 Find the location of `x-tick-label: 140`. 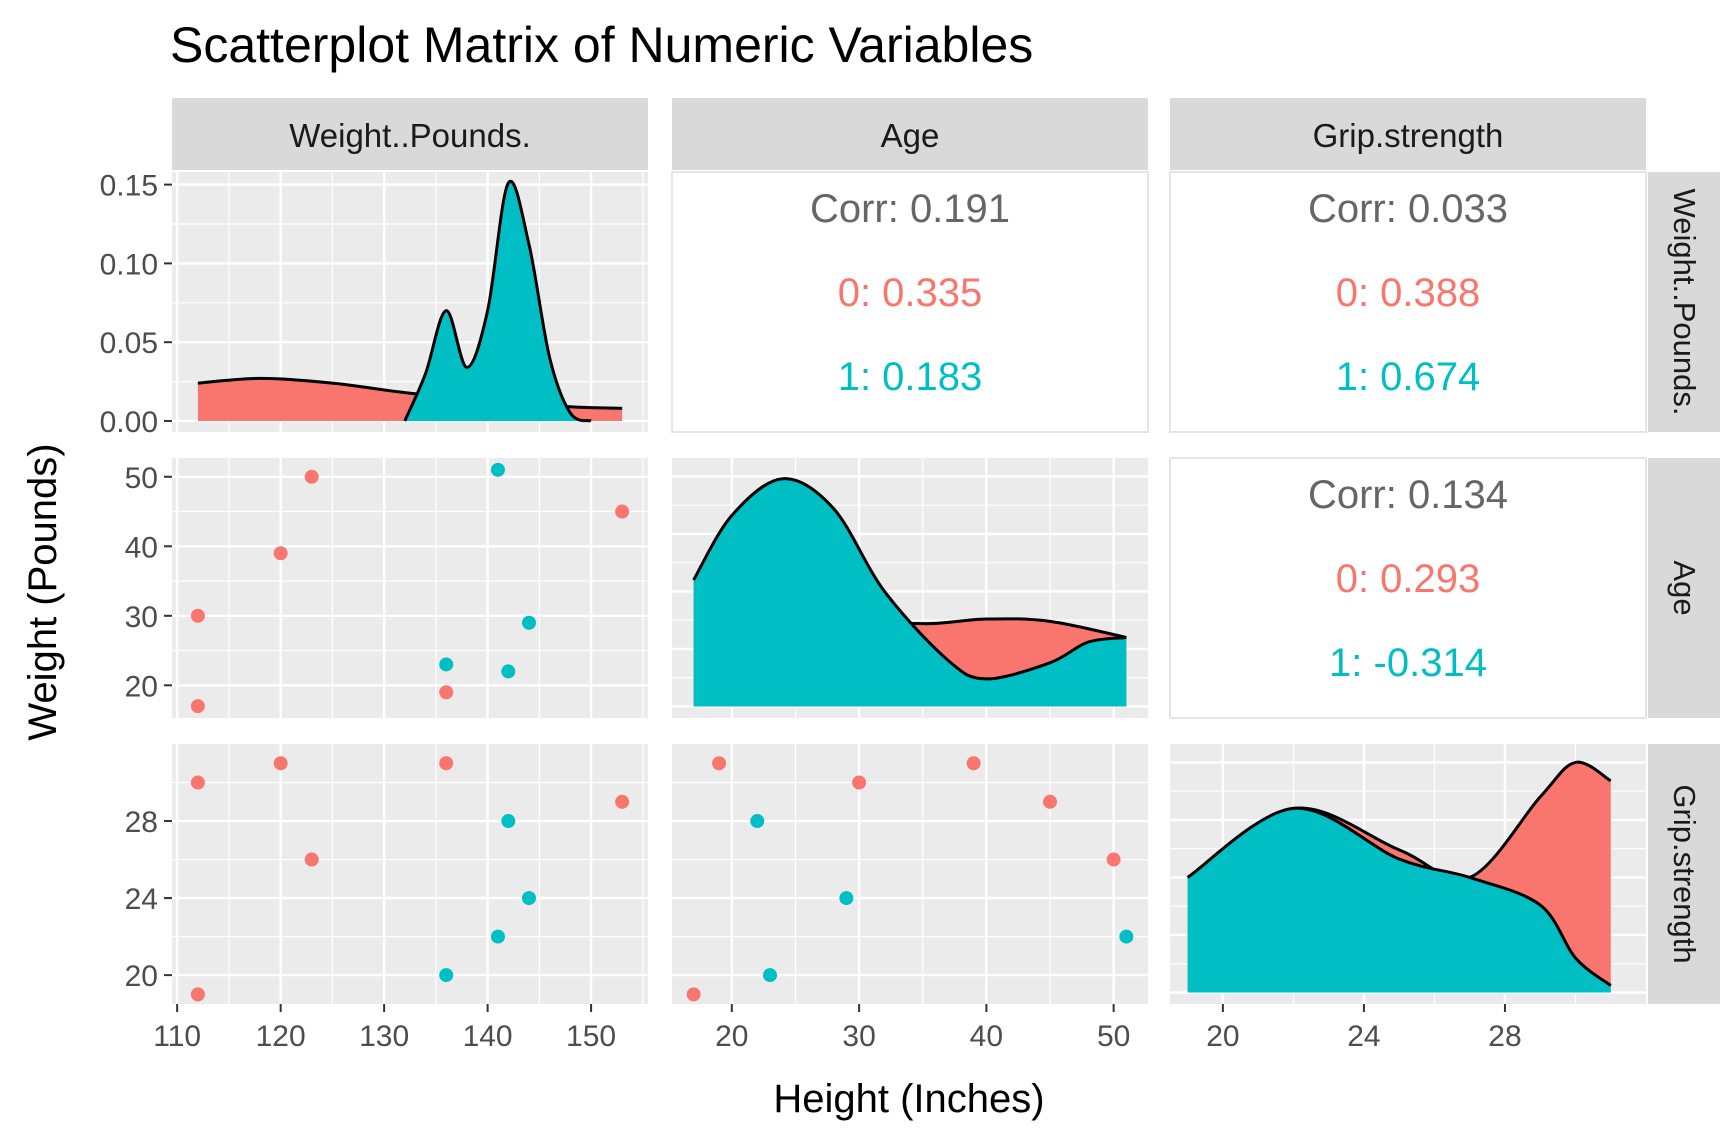

x-tick-label: 140 is located at coordinates (488, 1036).